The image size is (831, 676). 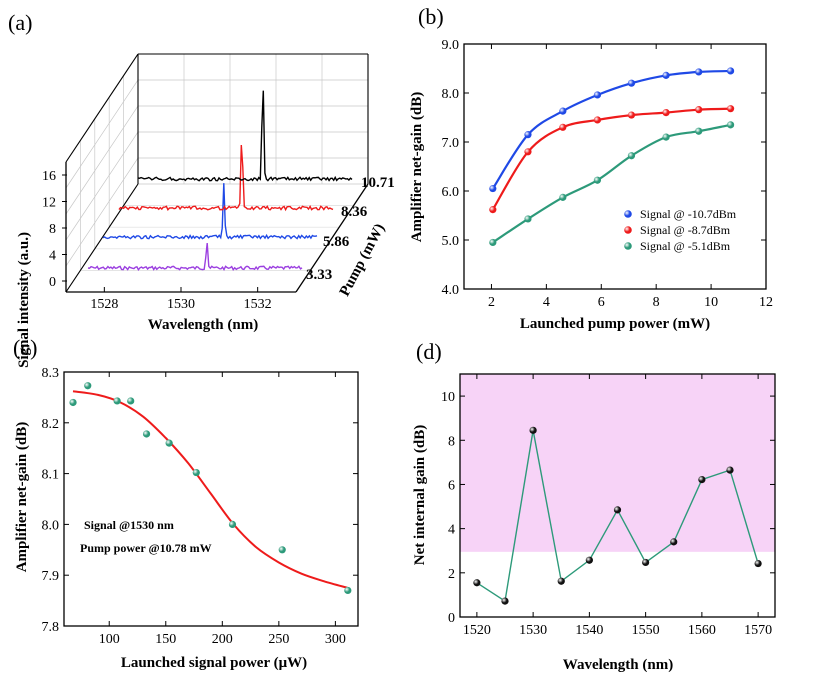 What do you see at coordinates (451, 143) in the screenshot?
I see `panel-b-ytick-label: 7.0` at bounding box center [451, 143].